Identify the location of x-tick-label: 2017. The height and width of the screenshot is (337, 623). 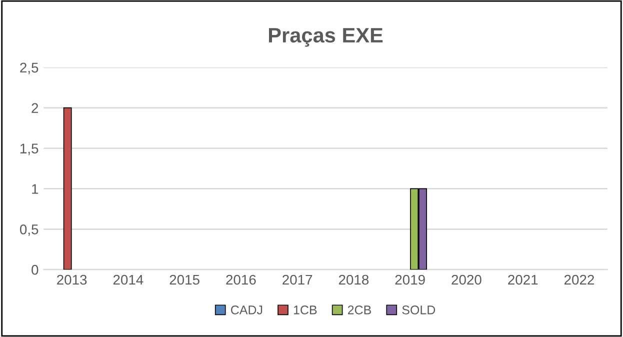
(297, 279).